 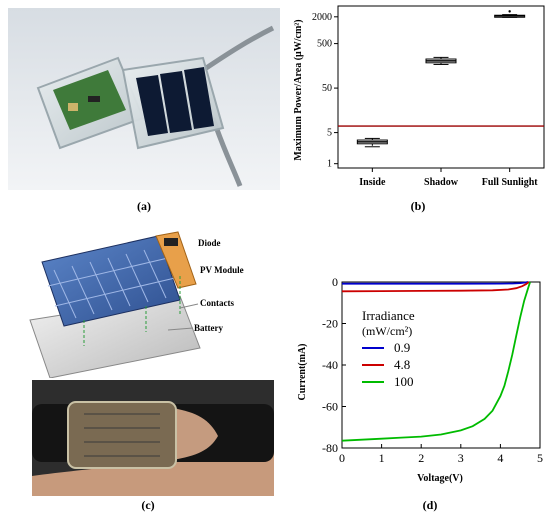 What do you see at coordinates (421, 458) in the screenshot?
I see `iv-x-tick-label: 2` at bounding box center [421, 458].